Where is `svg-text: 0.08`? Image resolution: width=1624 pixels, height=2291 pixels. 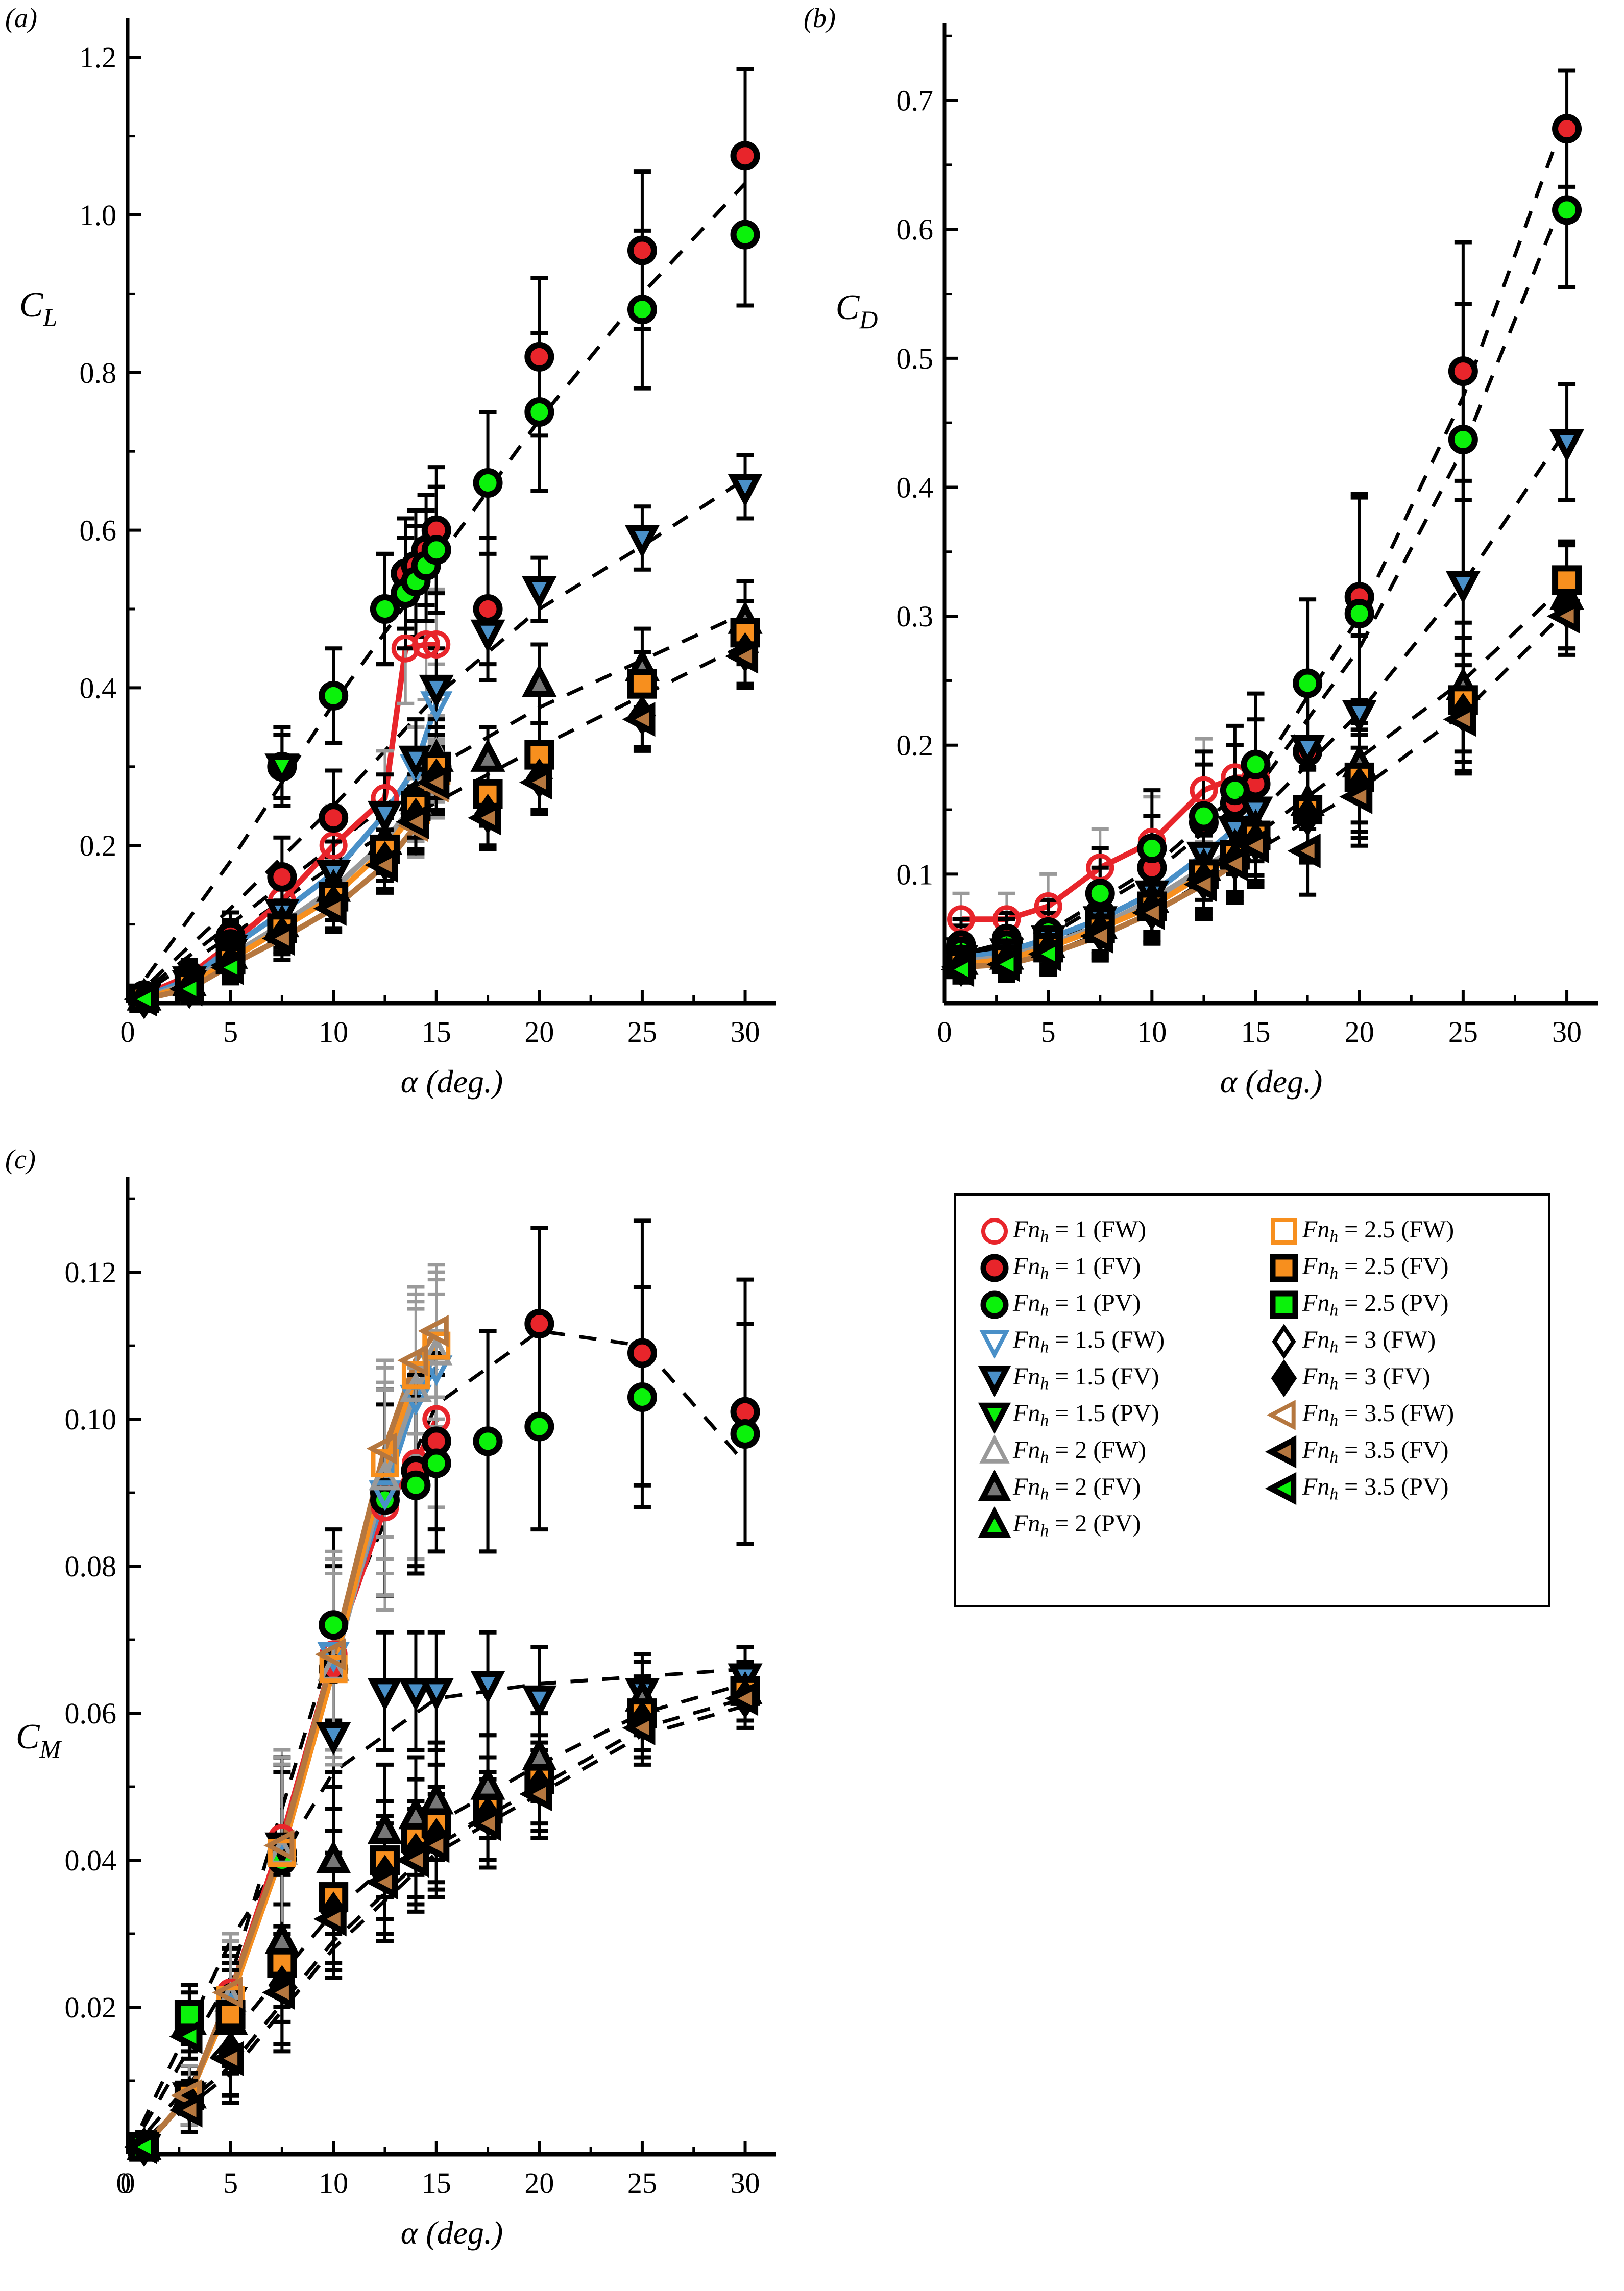 svg-text: 0.08 is located at coordinates (91, 1566).